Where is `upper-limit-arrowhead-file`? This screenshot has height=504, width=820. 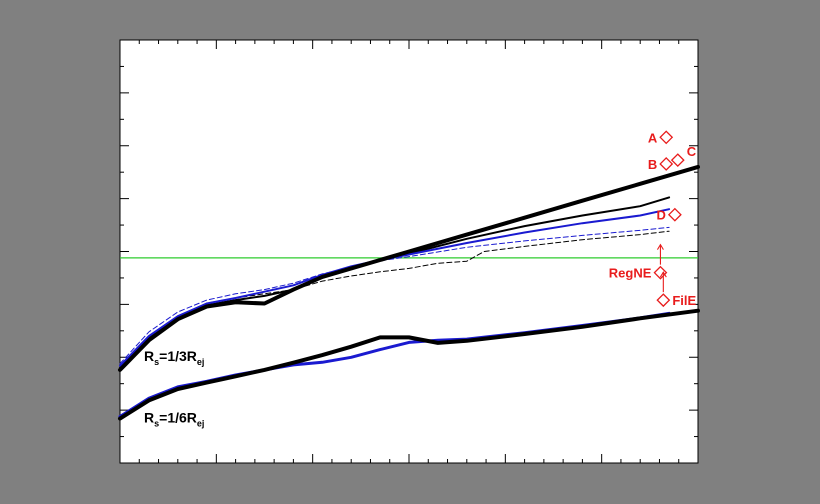 upper-limit-arrowhead-file is located at coordinates (663, 274).